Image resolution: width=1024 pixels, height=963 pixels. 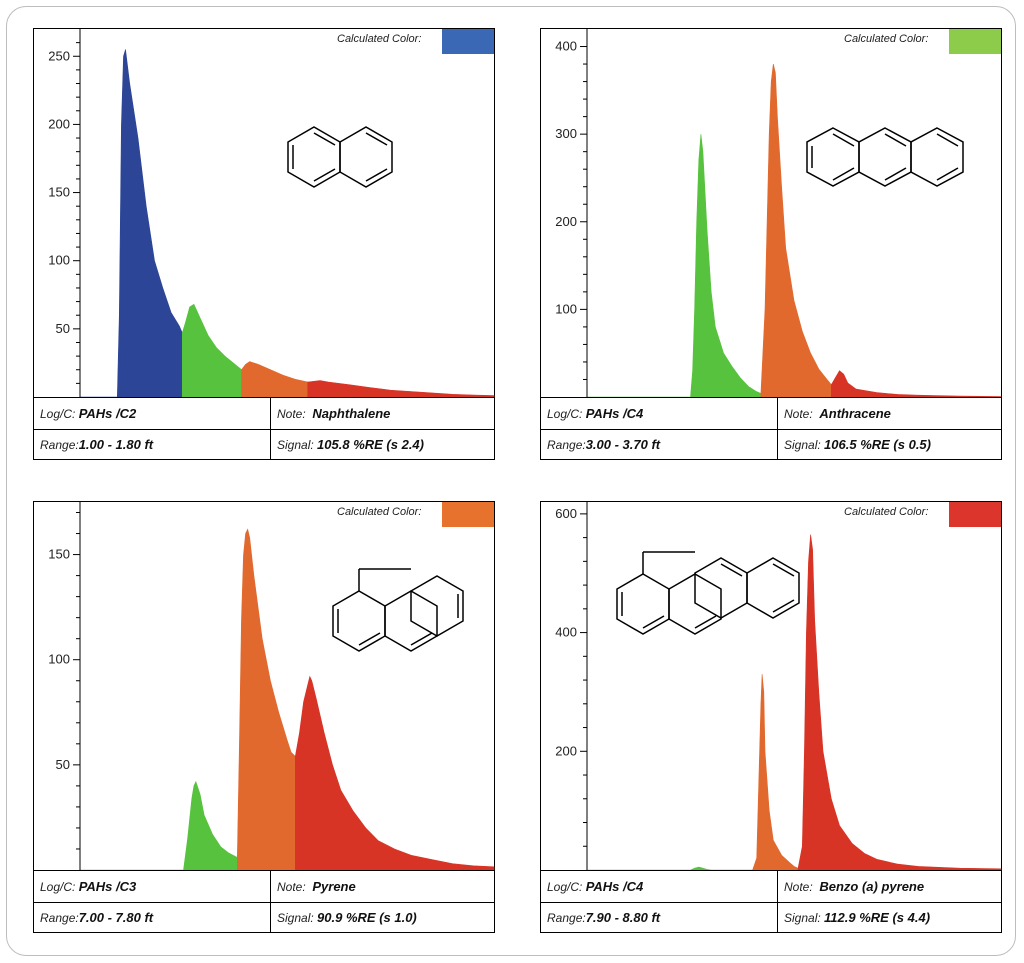 I want to click on naphthalene-structure-icon, so click(x=340, y=157).